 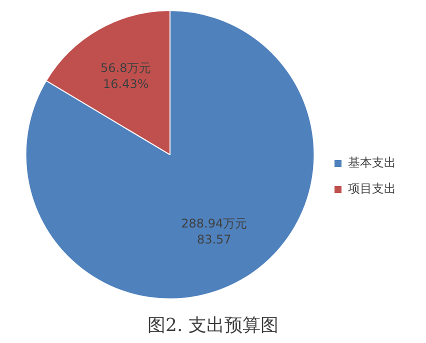 I want to click on data-label: 56.8万元 16.43%, so click(x=126, y=76).